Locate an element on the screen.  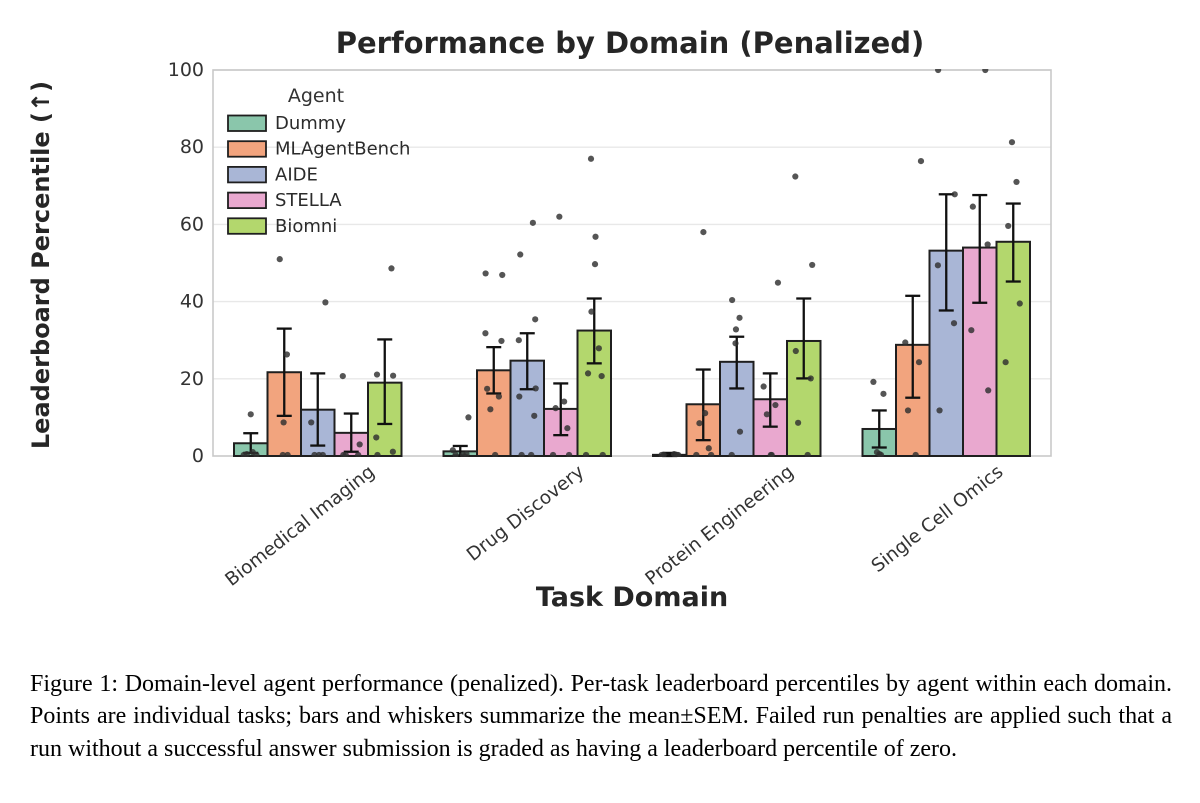
legend-swatch-Dummy is located at coordinates (247, 123).